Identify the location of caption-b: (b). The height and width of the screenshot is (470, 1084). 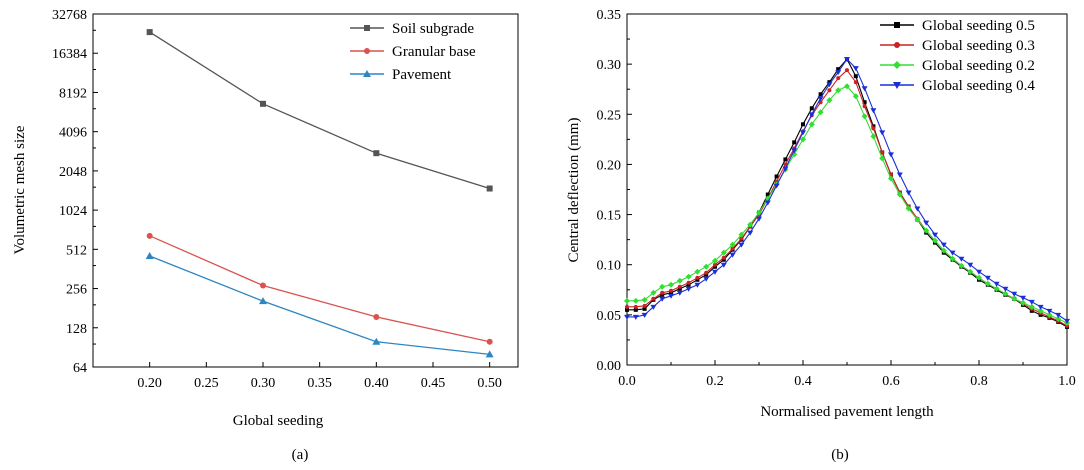
(840, 455).